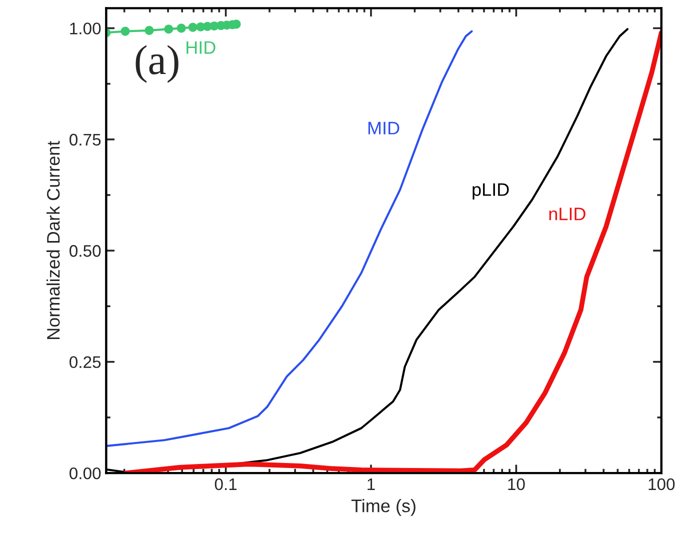 Image resolution: width=694 pixels, height=545 pixels. Describe the element at coordinates (490, 191) in the screenshot. I see `series-label: pLID` at that location.